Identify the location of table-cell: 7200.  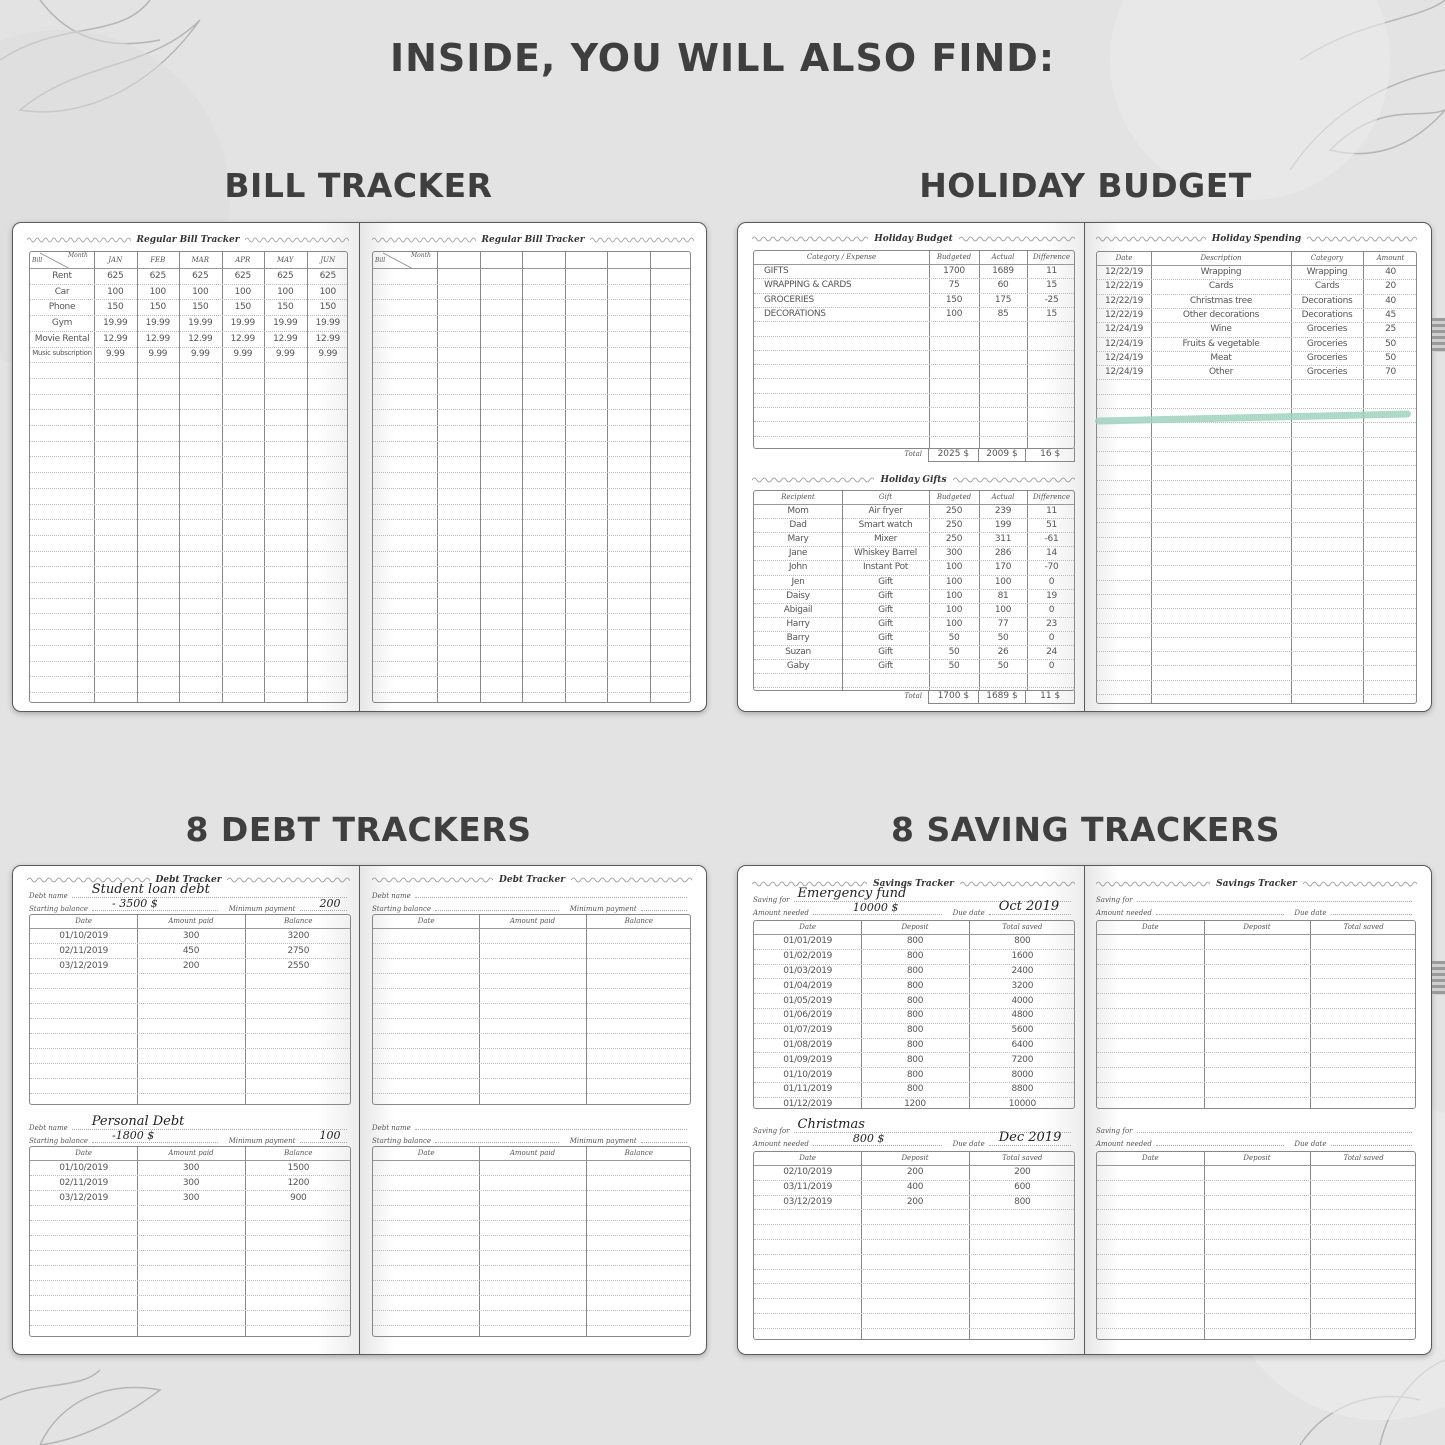
(1022, 1059).